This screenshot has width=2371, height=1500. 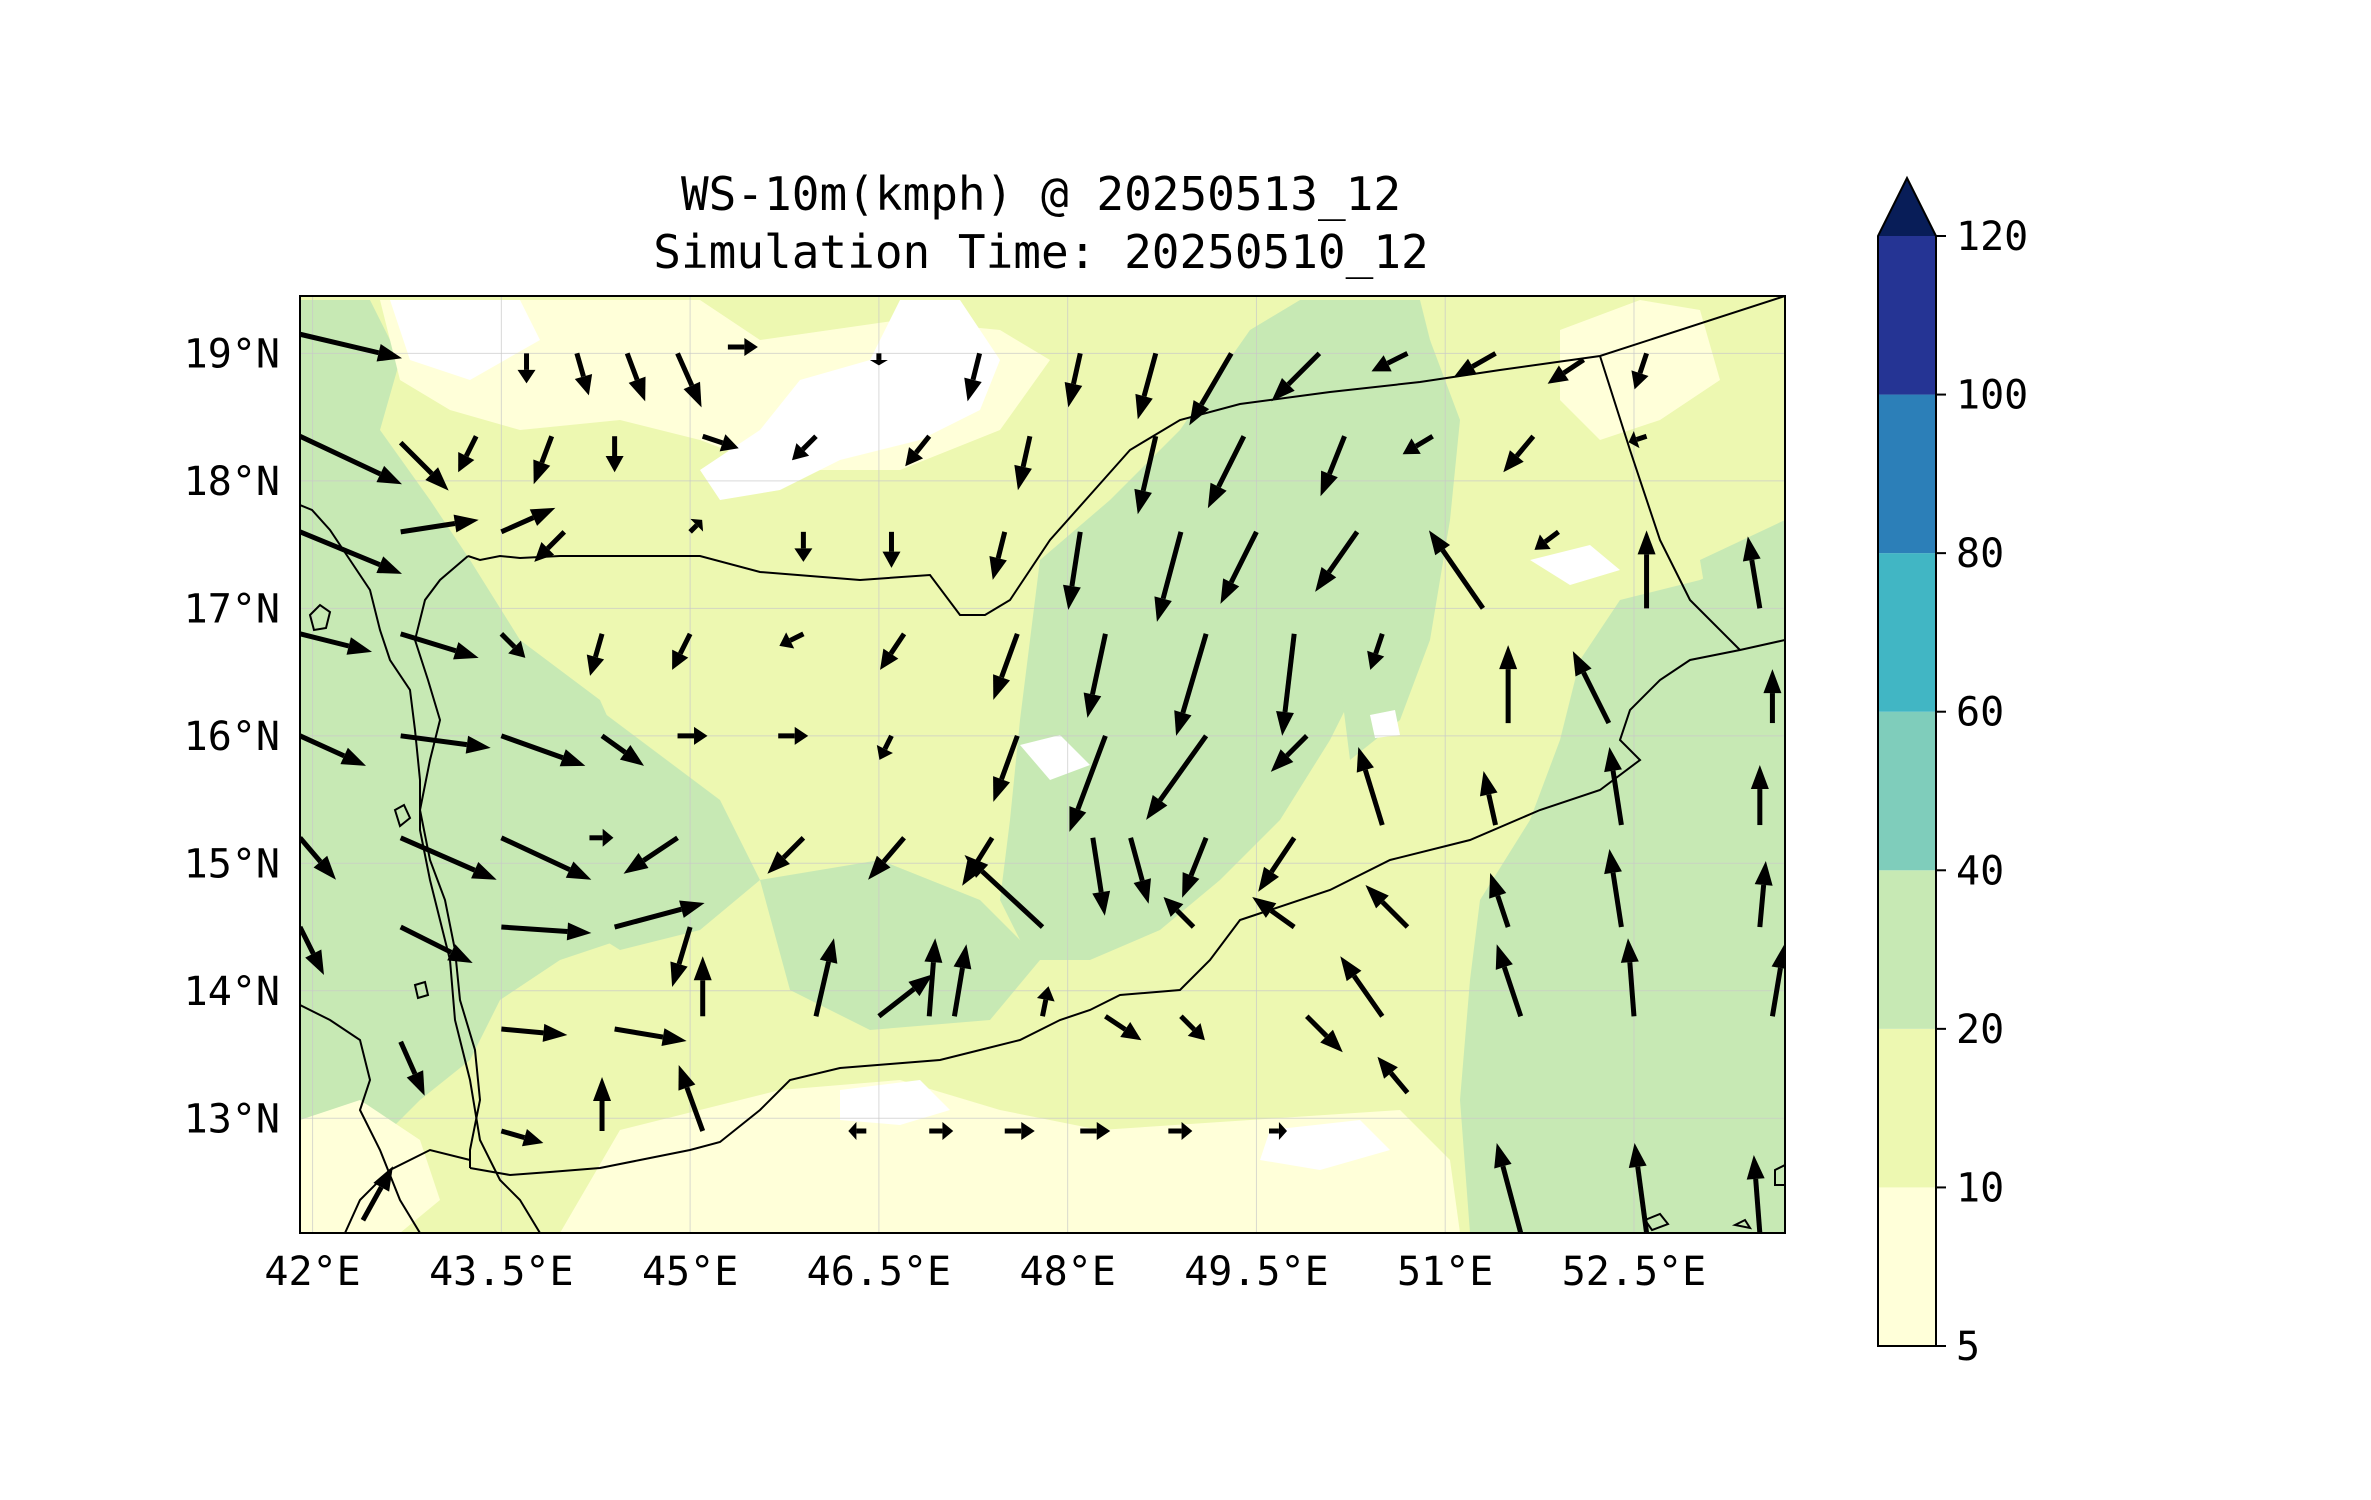 I want to click on latitude-tick-label: 17°N, so click(x=232, y=609).